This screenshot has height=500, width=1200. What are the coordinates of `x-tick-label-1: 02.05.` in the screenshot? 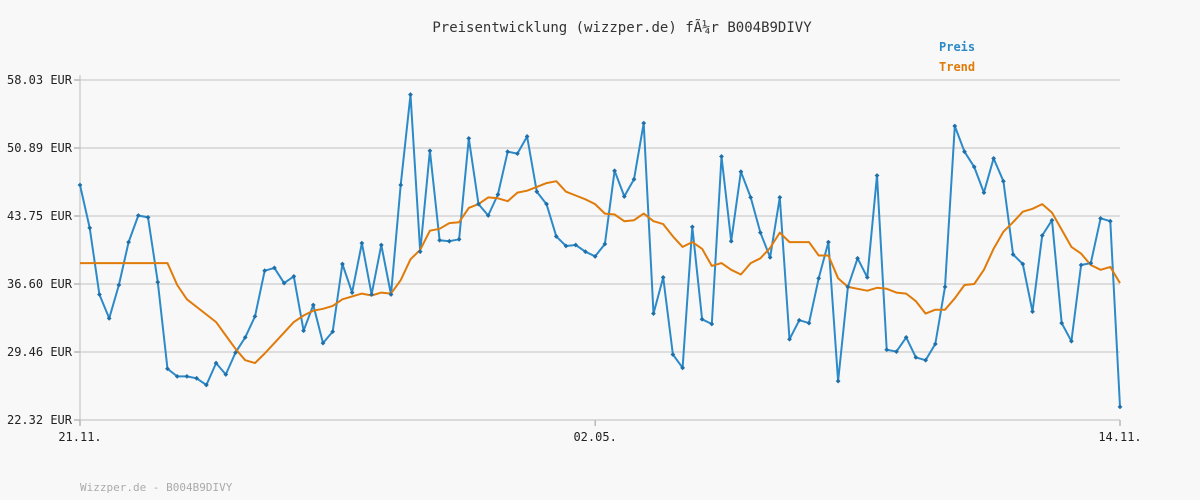 It's located at (594, 437).